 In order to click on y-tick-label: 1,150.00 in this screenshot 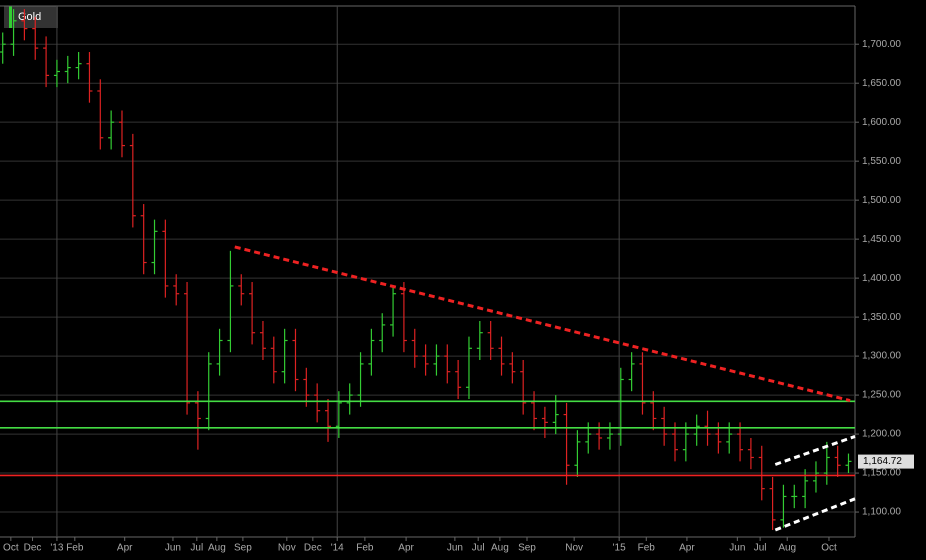, I will do `click(881, 473)`.